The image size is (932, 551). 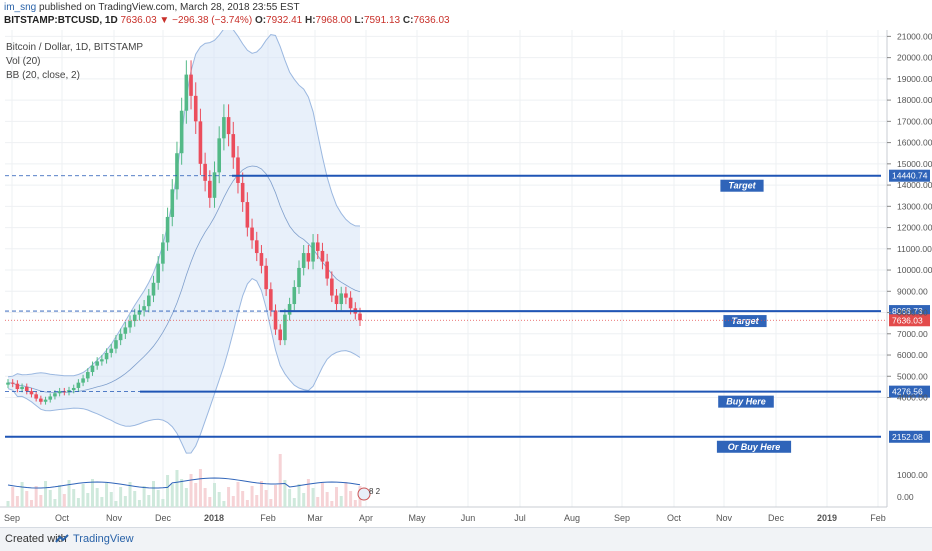 What do you see at coordinates (745, 321) in the screenshot?
I see `level-note-label: Target` at bounding box center [745, 321].